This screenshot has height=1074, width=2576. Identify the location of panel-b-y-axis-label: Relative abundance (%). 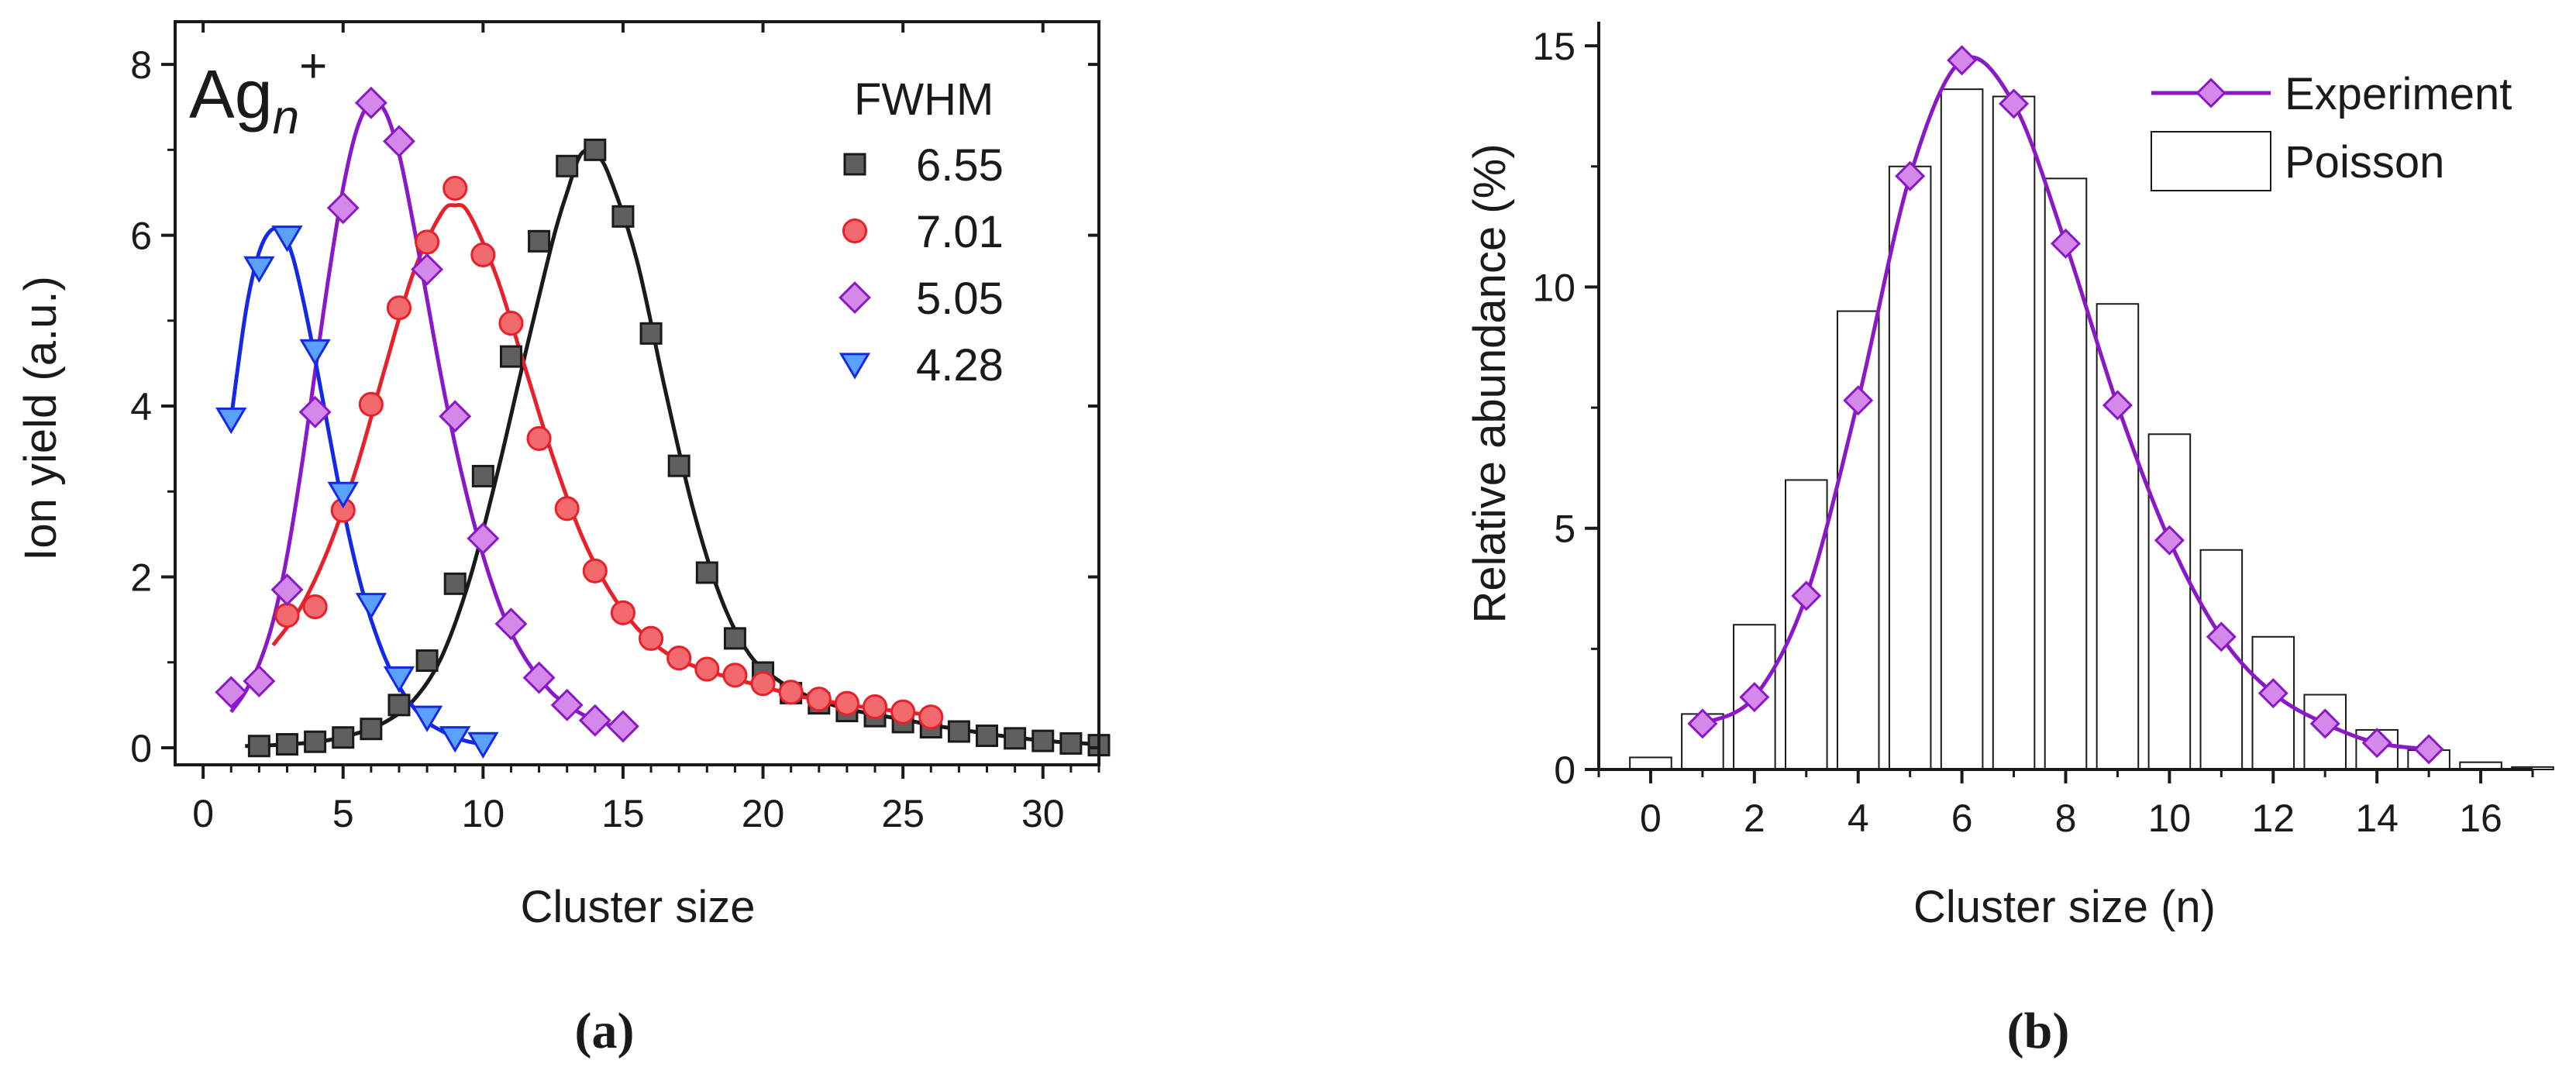
(1490, 383).